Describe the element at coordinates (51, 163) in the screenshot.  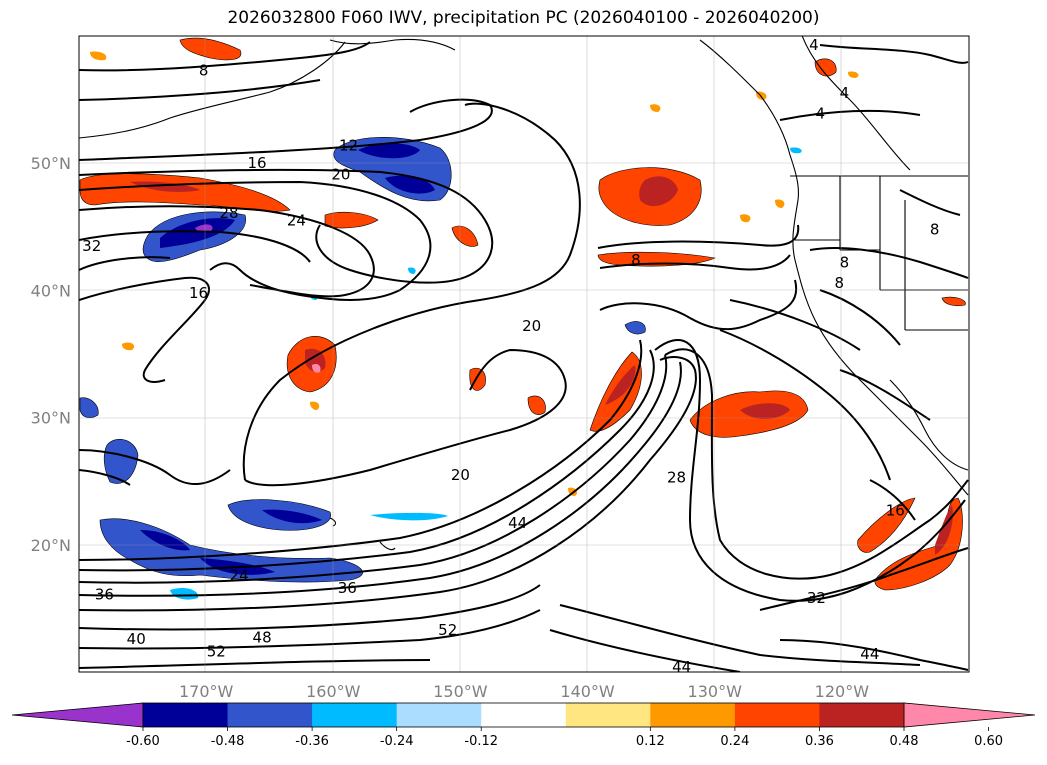
I see `latitude-label: 50°N` at that location.